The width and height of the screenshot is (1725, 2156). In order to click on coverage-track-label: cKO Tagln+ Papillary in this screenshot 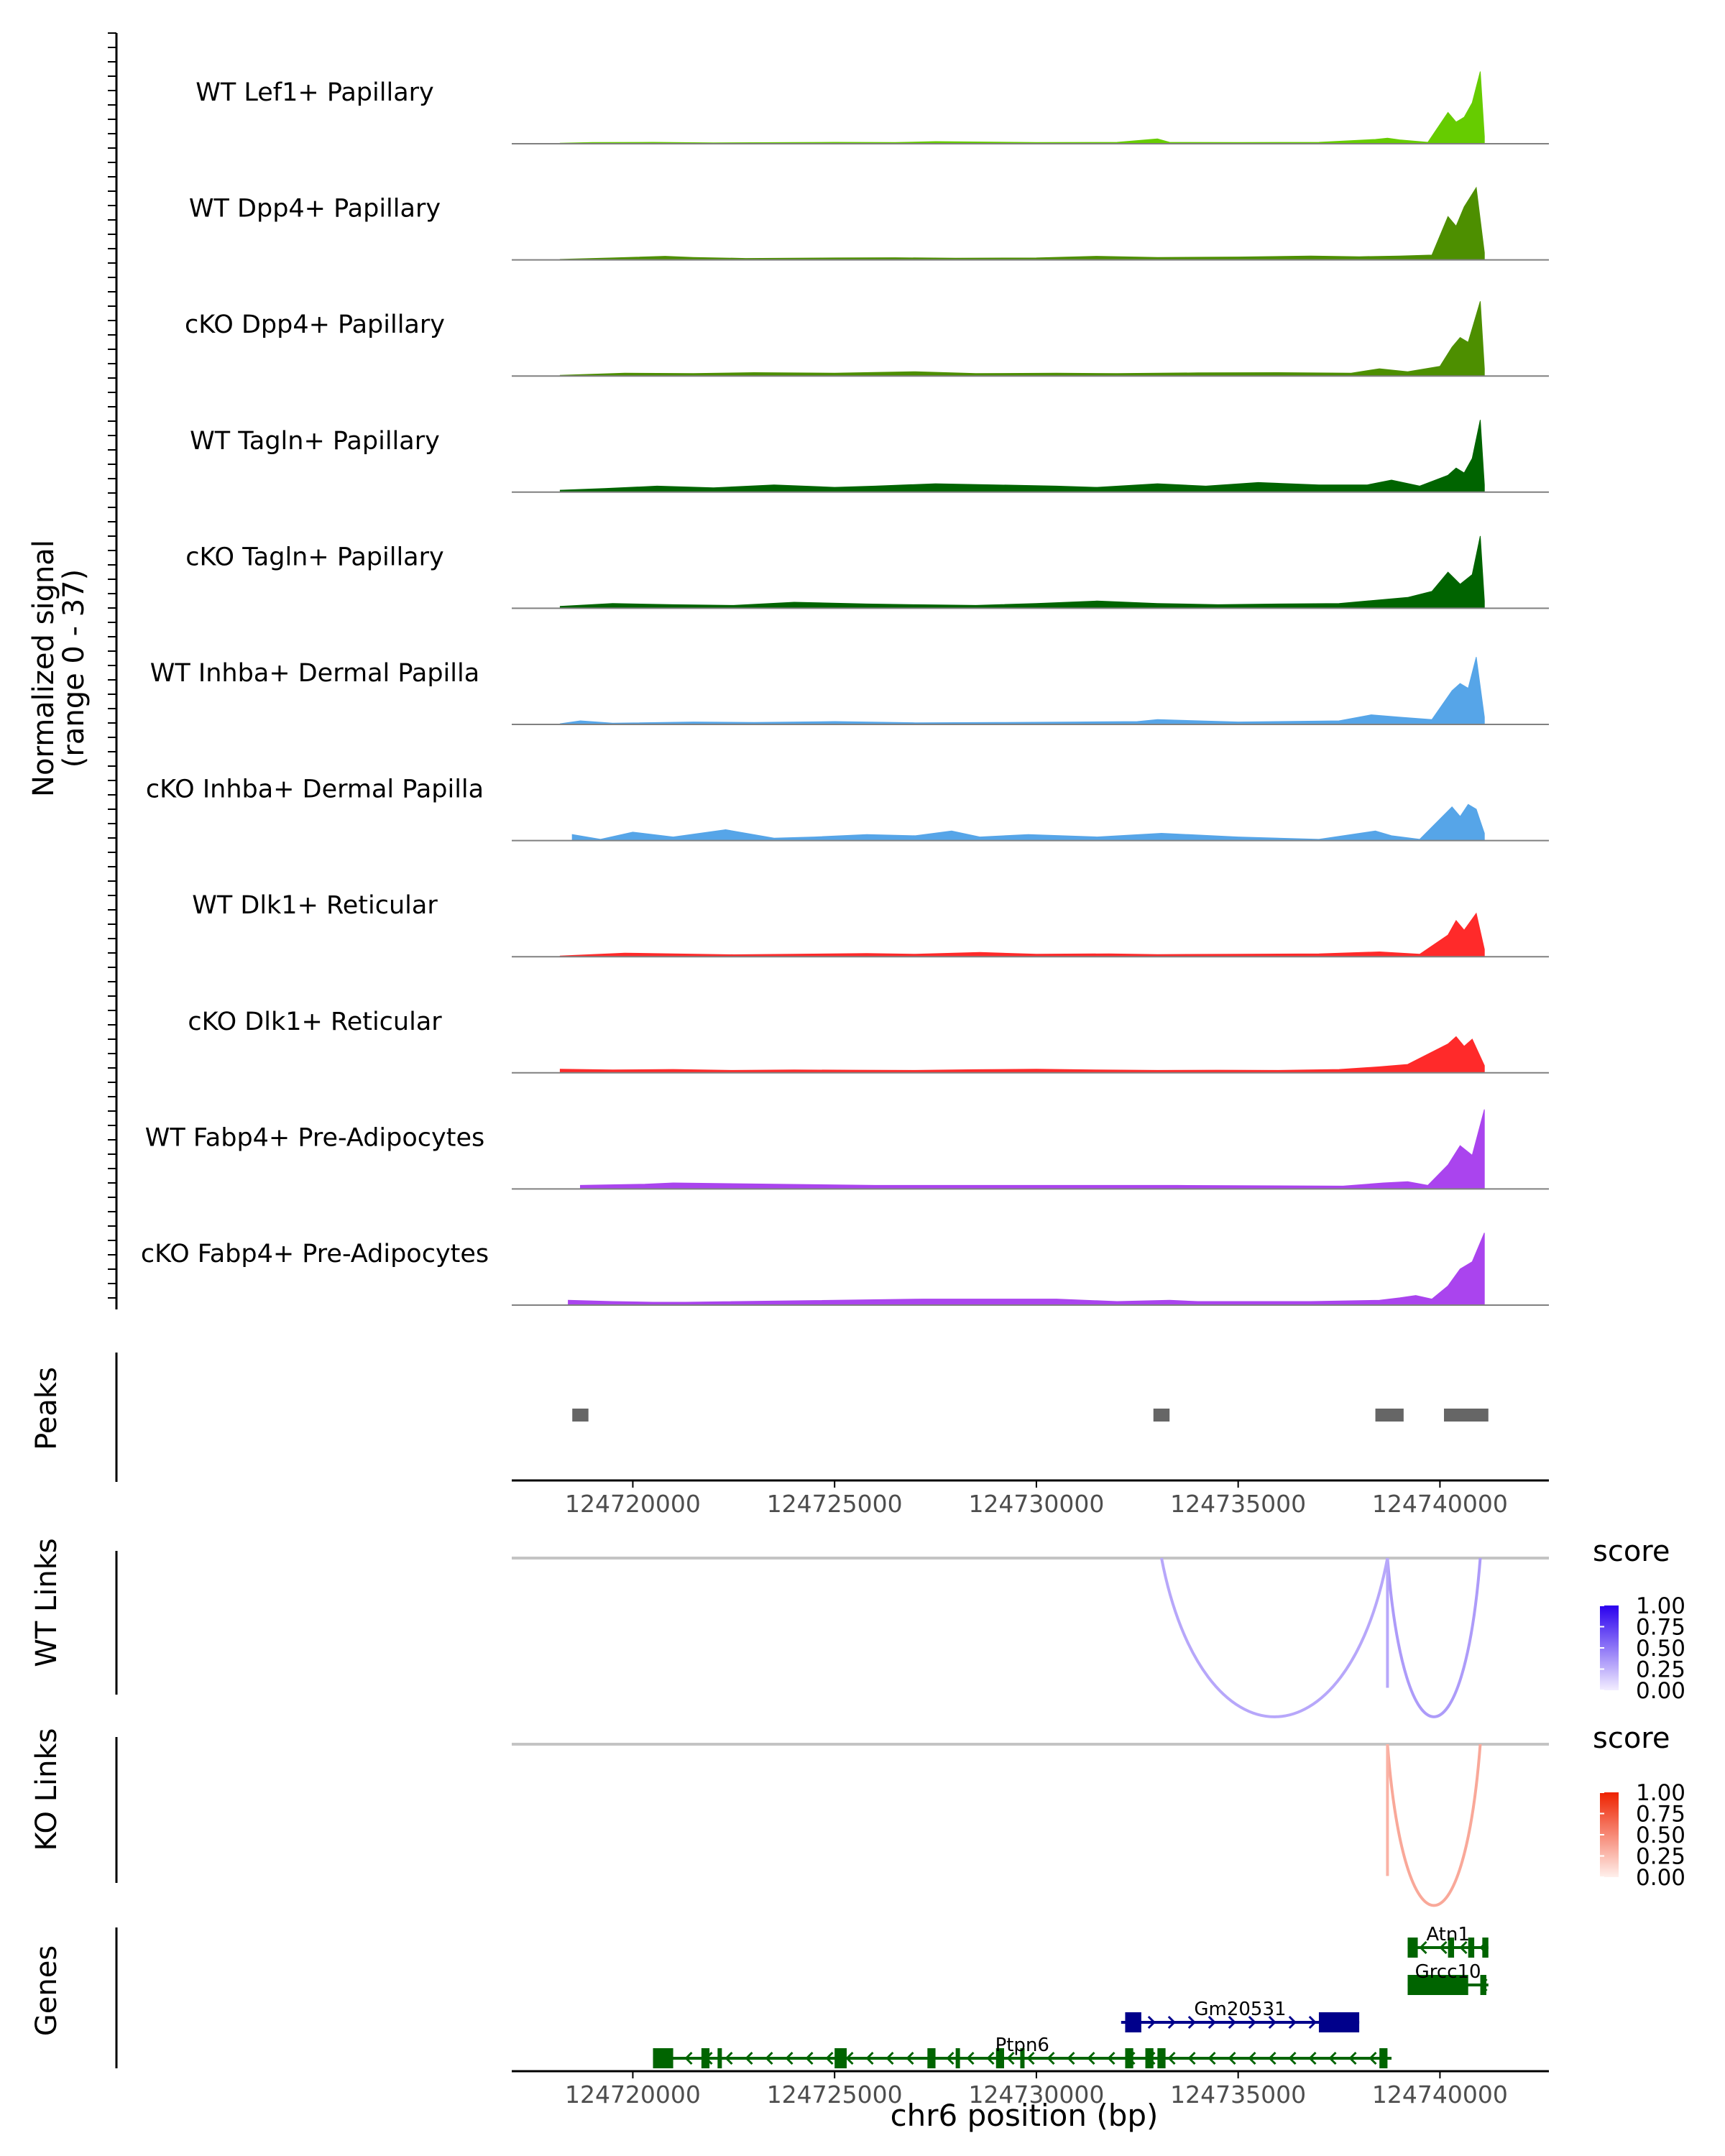, I will do `click(314, 557)`.